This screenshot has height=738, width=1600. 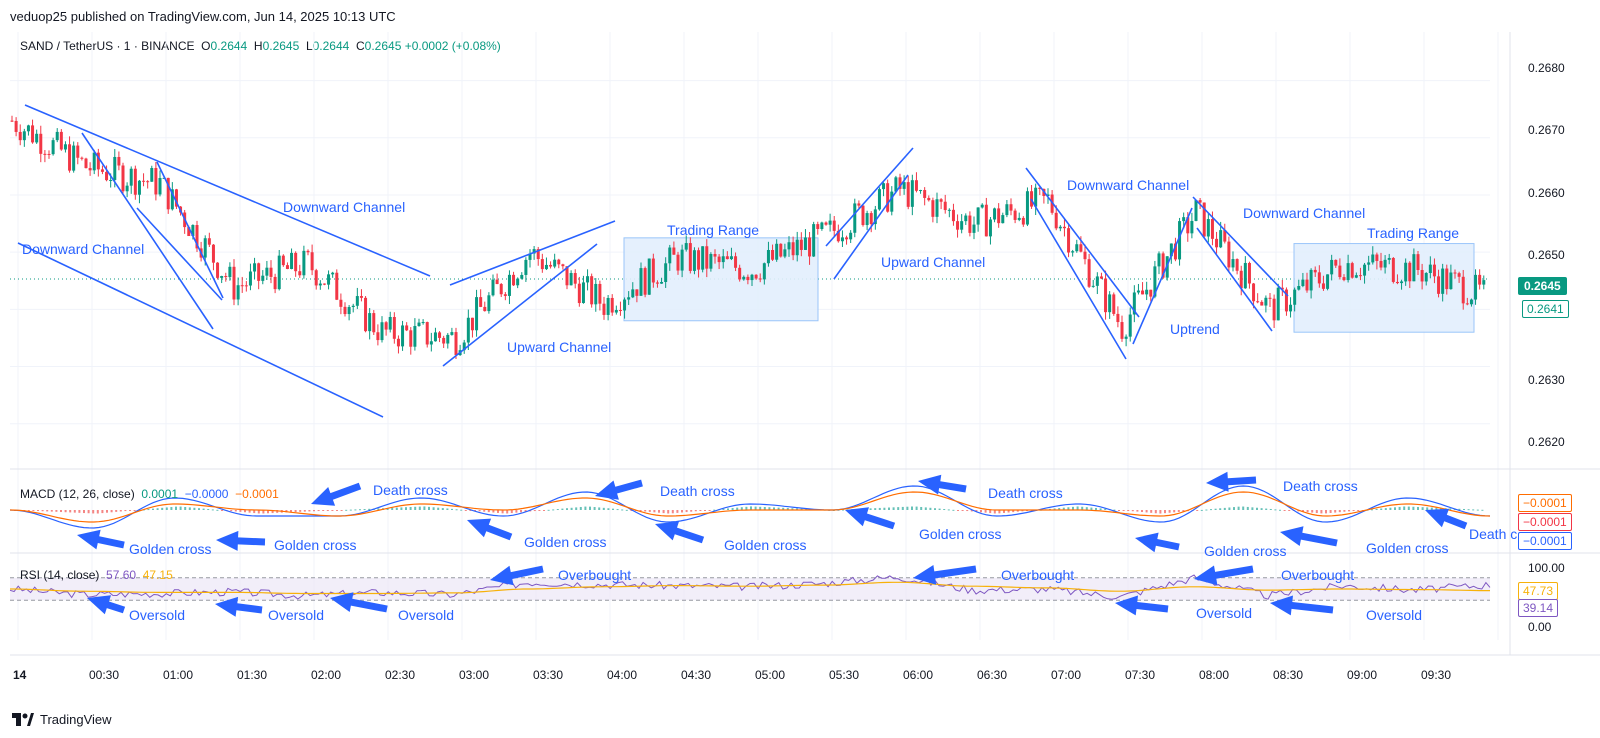 I want to click on time-tick-15: 07:30, so click(x=1140, y=675).